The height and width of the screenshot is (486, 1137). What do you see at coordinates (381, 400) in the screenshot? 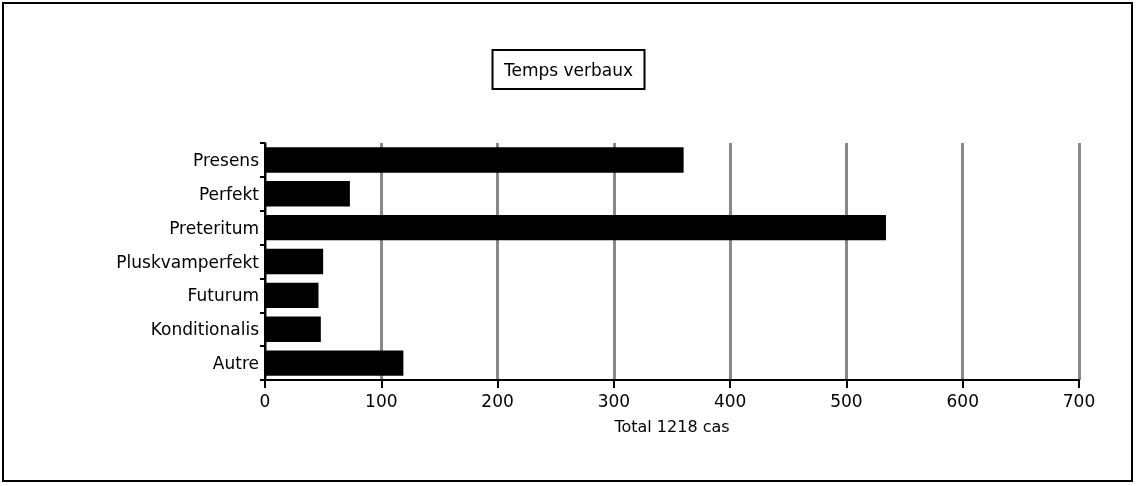
I see `x-tick-label: 100` at bounding box center [381, 400].